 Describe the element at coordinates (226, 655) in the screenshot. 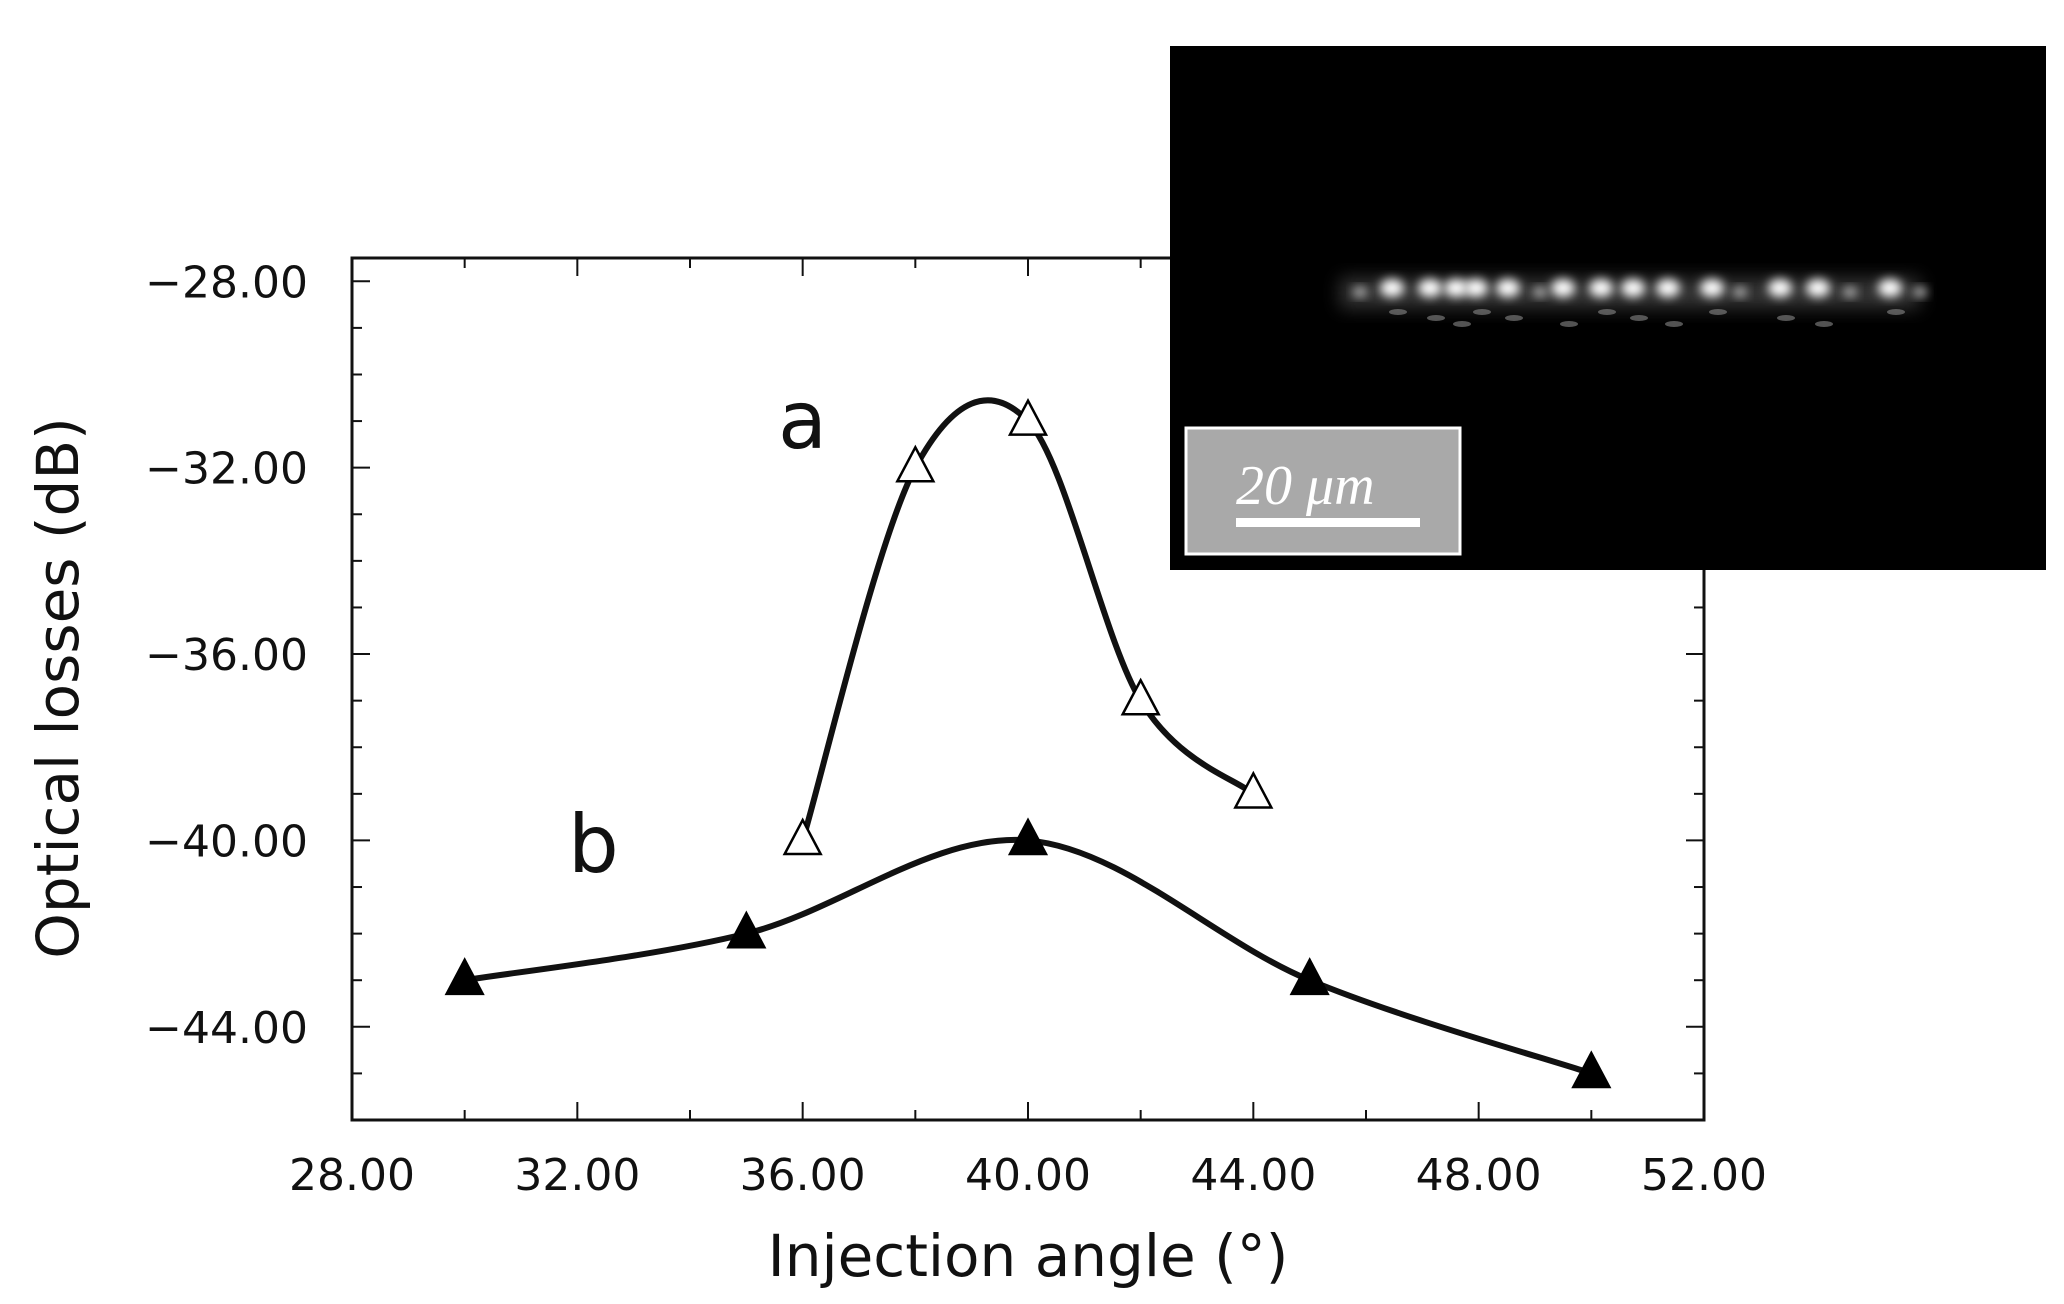

I see `y-tick-label: −36.00` at that location.